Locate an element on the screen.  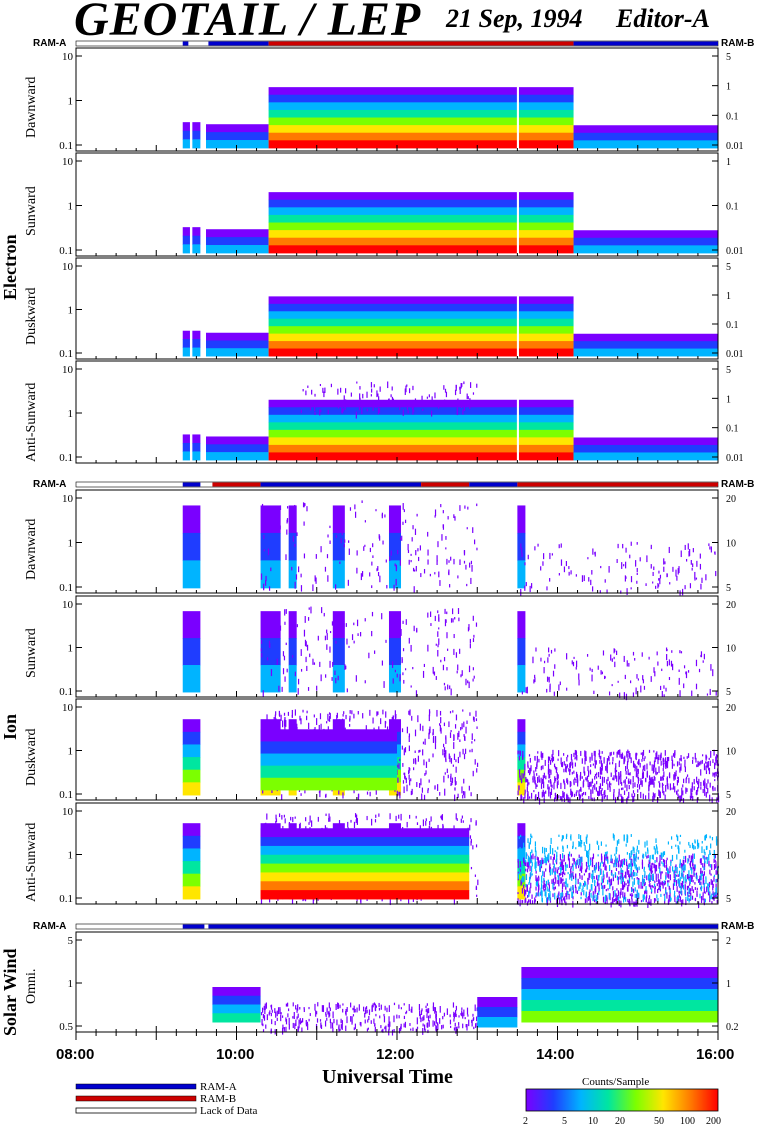
ltick-label-6-2: 0.1 is located at coordinates (66, 795).